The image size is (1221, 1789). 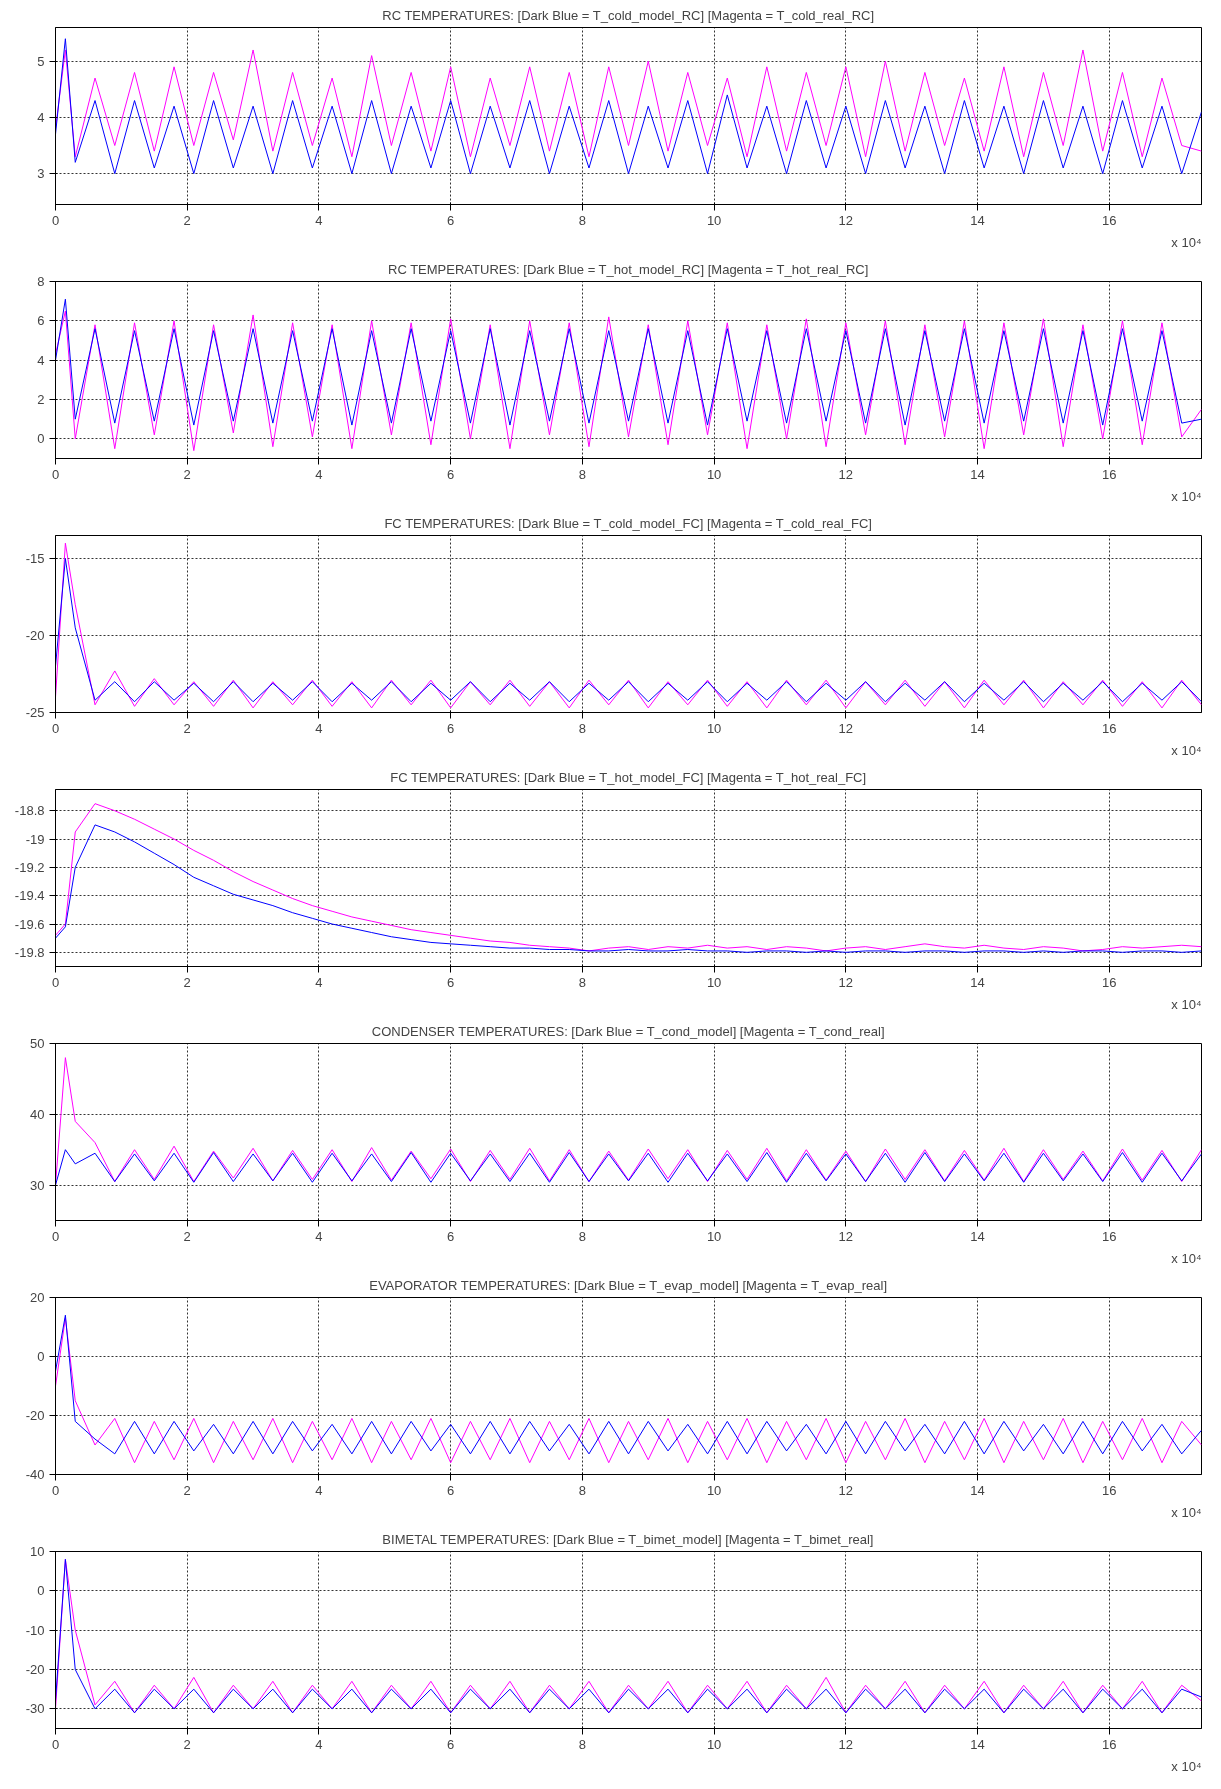 What do you see at coordinates (29, 924) in the screenshot?
I see `y-tick-label: -19.6` at bounding box center [29, 924].